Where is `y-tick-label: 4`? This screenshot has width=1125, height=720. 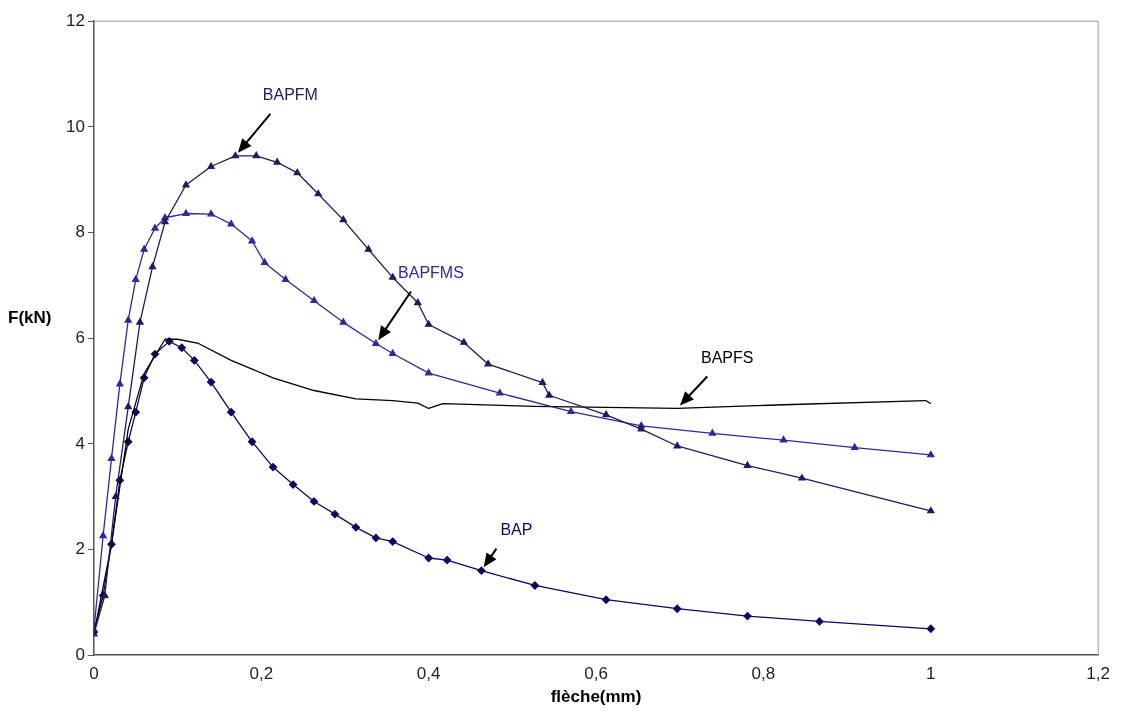
y-tick-label: 4 is located at coordinates (80, 443).